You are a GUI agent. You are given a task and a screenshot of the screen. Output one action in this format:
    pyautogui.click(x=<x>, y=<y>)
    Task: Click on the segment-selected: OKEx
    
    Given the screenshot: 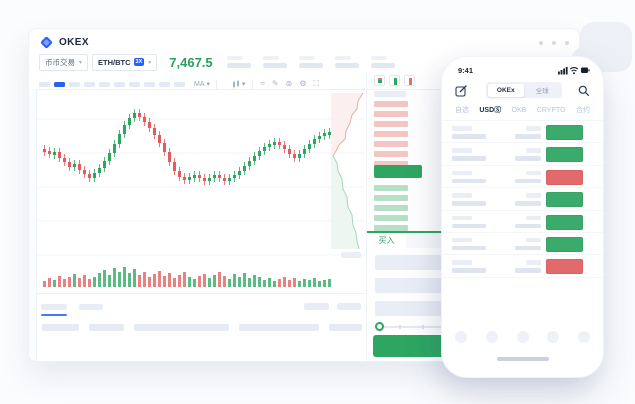 What is the action you would take?
    pyautogui.click(x=505, y=90)
    